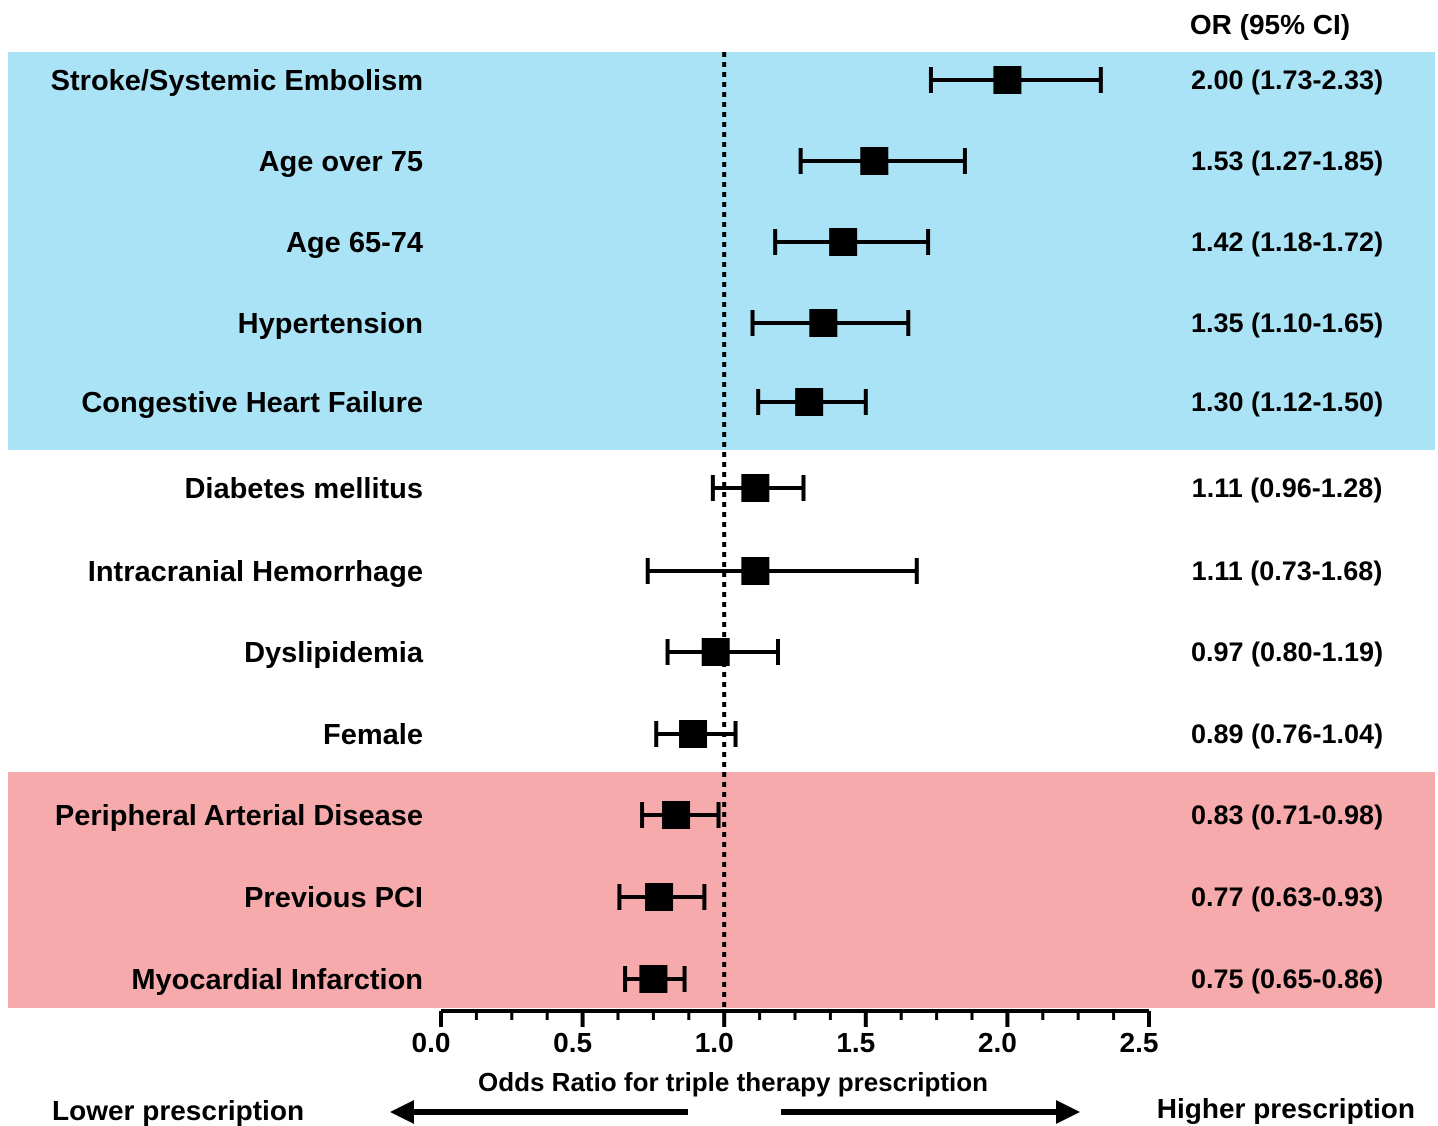 Image resolution: width=1438 pixels, height=1126 pixels. I want to click on or-value-text: 0.75 (0.65-0.86), so click(1287, 979).